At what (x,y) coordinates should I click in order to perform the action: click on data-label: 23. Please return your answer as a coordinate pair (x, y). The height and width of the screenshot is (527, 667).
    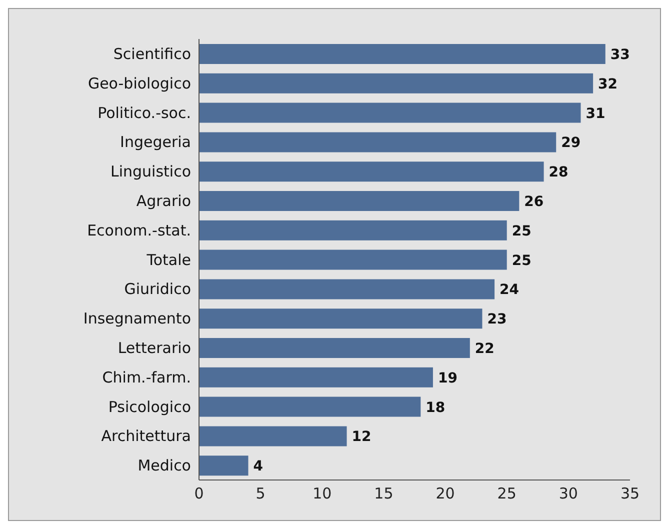
    Looking at the image, I should click on (497, 320).